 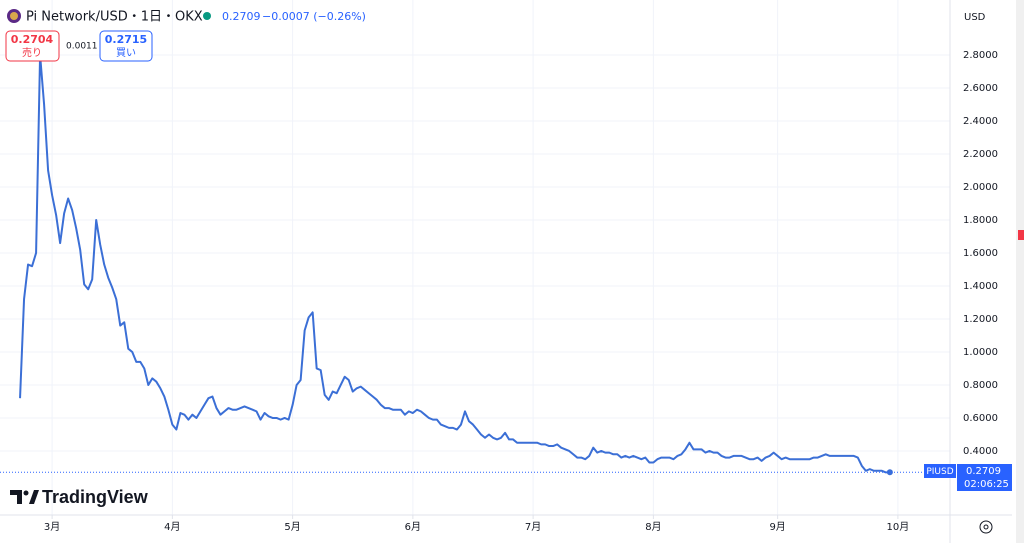 What do you see at coordinates (172, 527) in the screenshot?
I see `x-tick-label: 4月` at bounding box center [172, 527].